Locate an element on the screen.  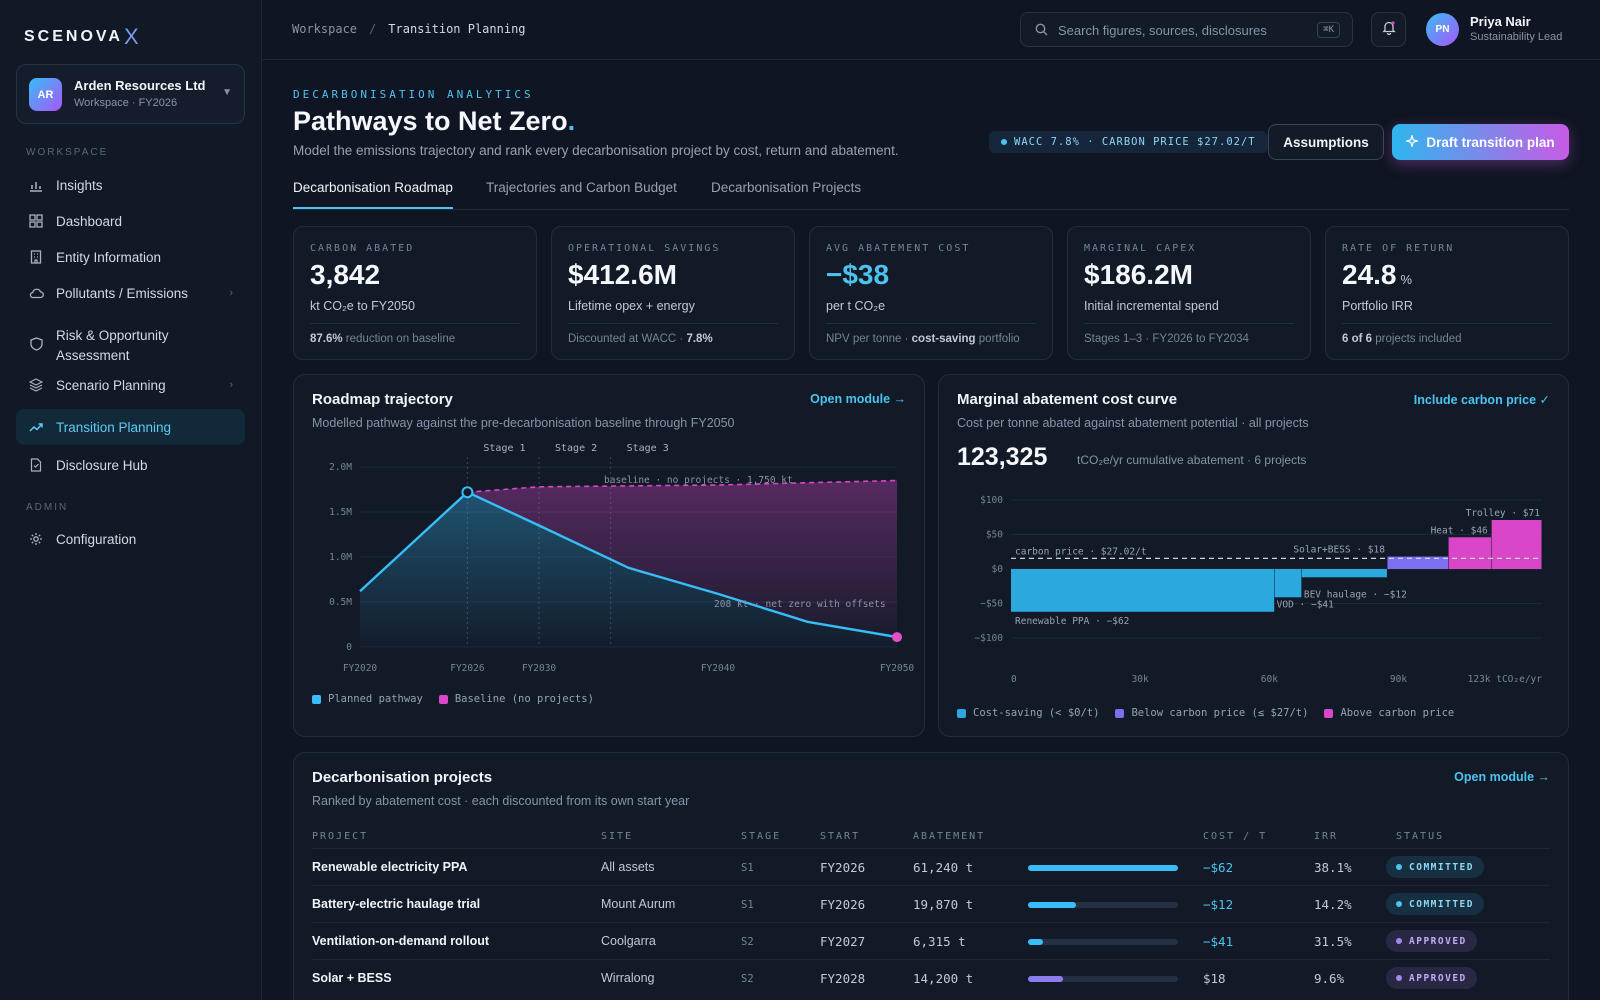
kpi-footnote: 6 of 6 projects included is located at coordinates (1402, 339).